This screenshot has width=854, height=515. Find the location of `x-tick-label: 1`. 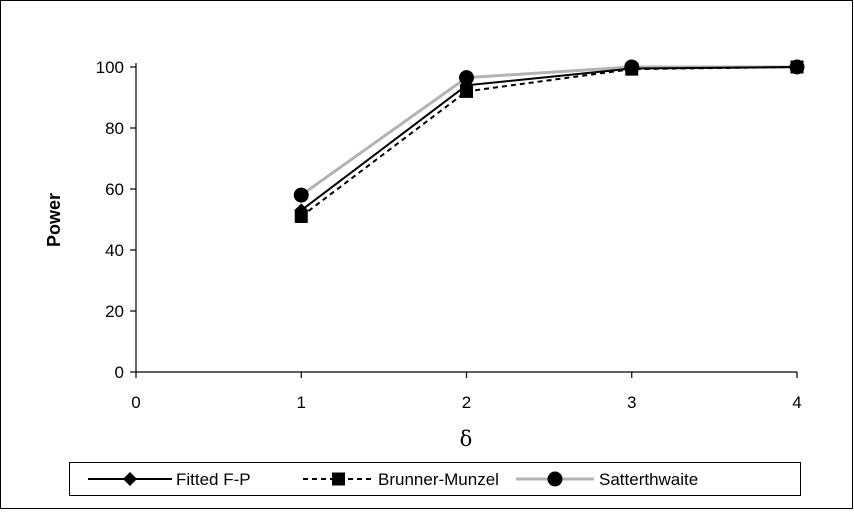

x-tick-label: 1 is located at coordinates (301, 402).